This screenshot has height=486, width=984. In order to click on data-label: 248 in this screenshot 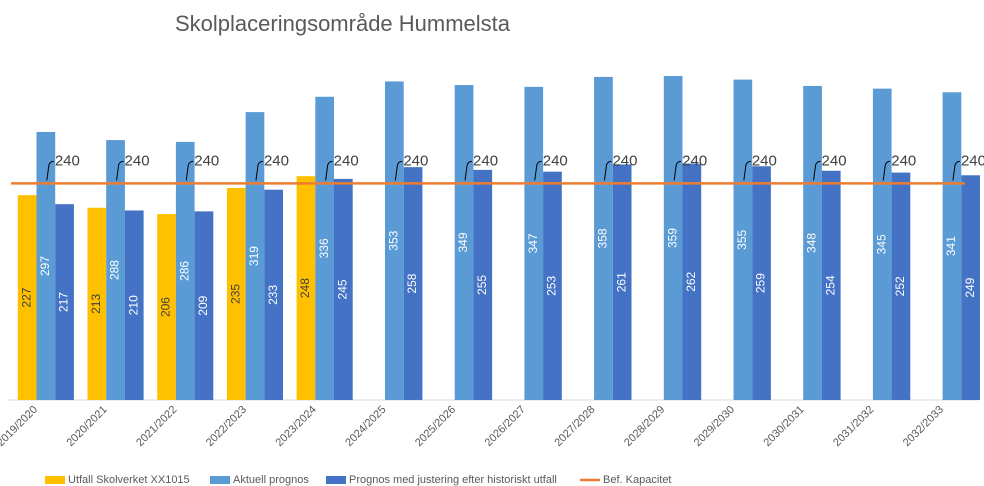, I will do `click(305, 288)`.